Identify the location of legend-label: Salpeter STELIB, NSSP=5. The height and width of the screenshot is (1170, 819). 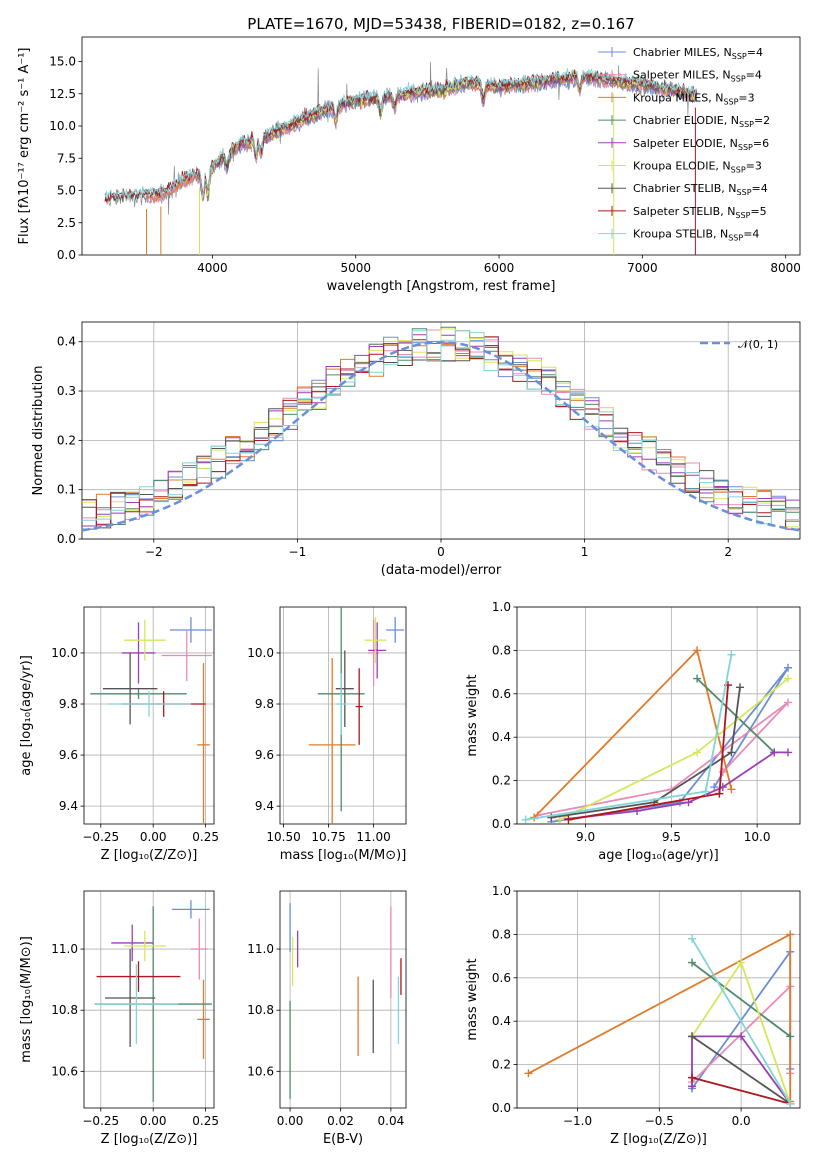
(700, 212).